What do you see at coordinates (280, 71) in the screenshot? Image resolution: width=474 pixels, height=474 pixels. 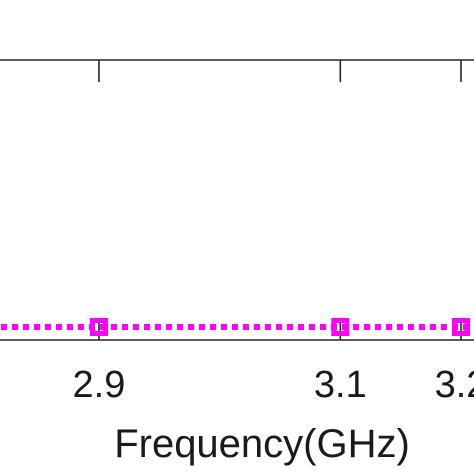 I see `top-ticks` at bounding box center [280, 71].